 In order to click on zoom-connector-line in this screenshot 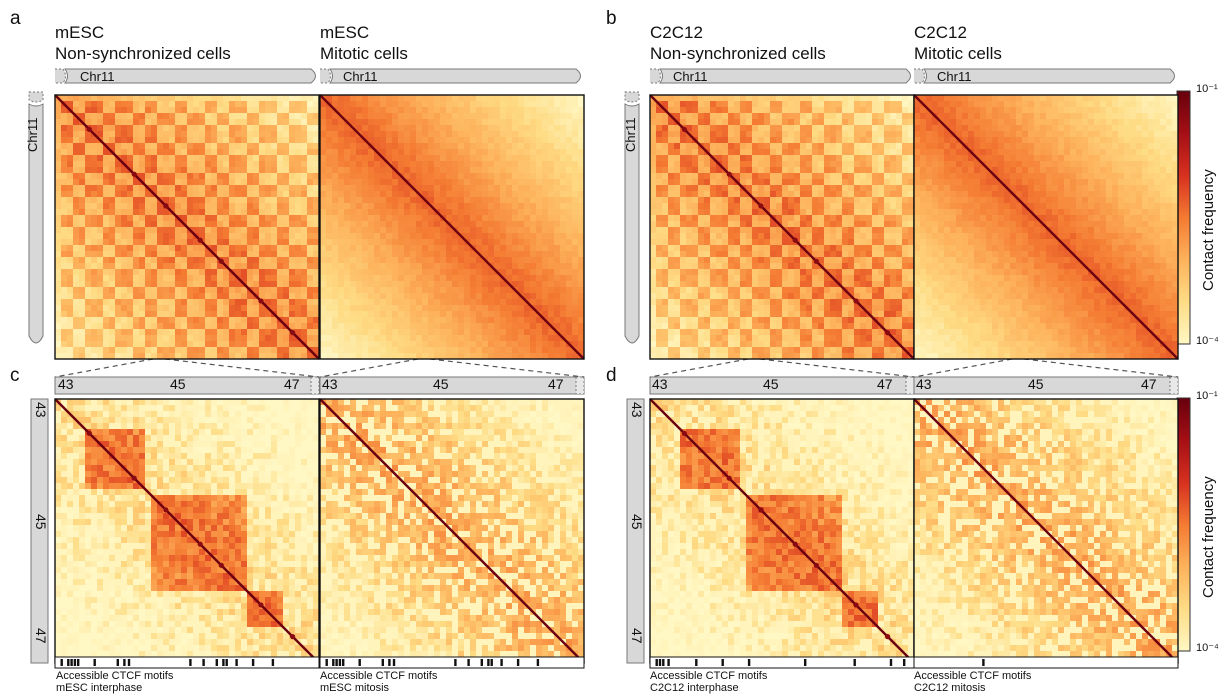, I will do `click(699, 368)`.